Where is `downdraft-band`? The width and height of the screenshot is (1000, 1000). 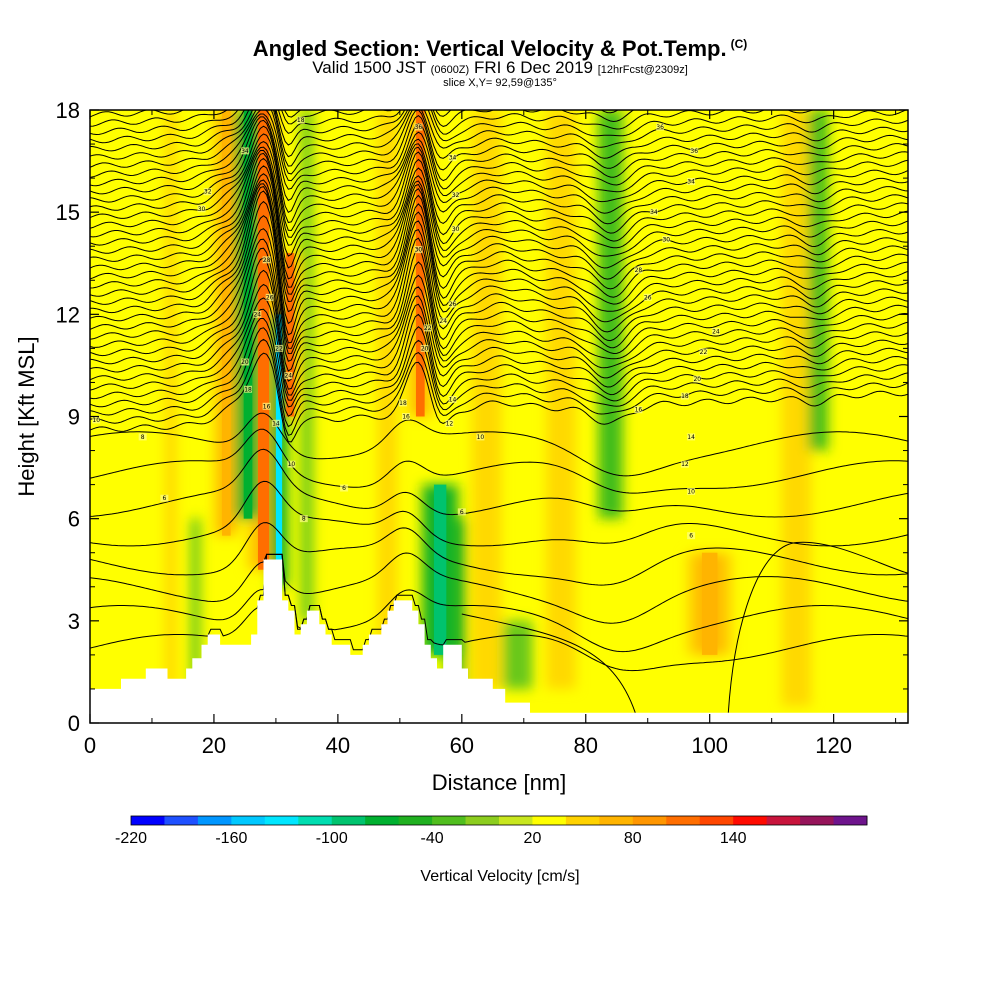
downdraft-band is located at coordinates (610, 314).